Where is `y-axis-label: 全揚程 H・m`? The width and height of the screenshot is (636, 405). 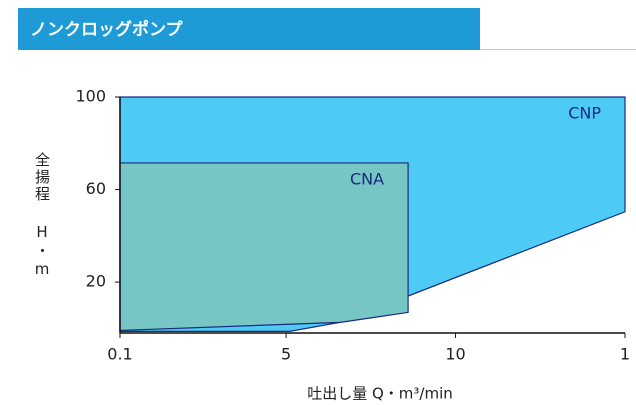 y-axis-label: 全揚程 H・m is located at coordinates (42, 216).